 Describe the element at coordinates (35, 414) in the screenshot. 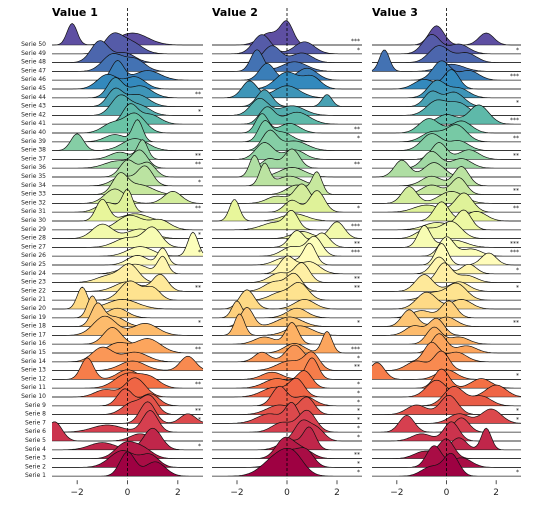

I see `series-label: Serie 8` at that location.